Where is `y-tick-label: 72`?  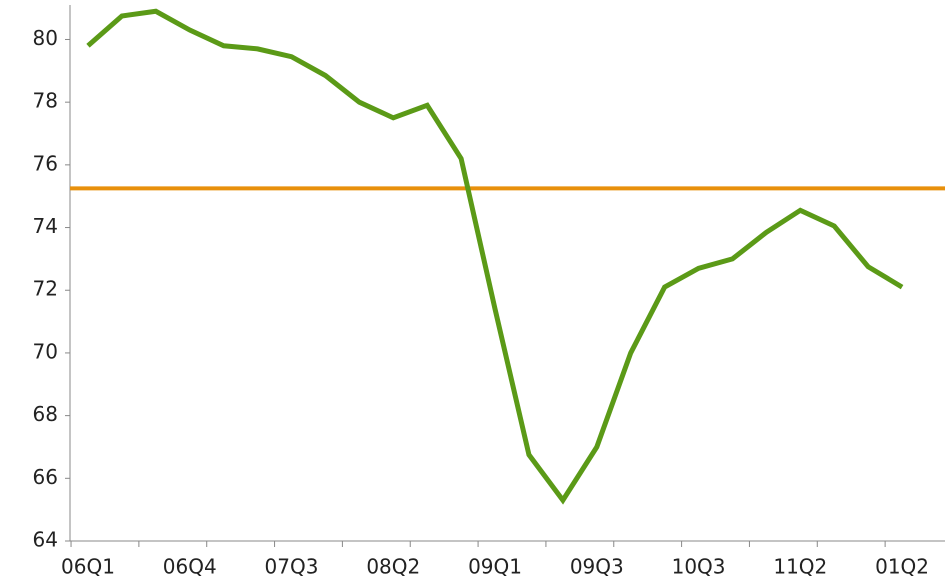
y-tick-label: 72 is located at coordinates (45, 289).